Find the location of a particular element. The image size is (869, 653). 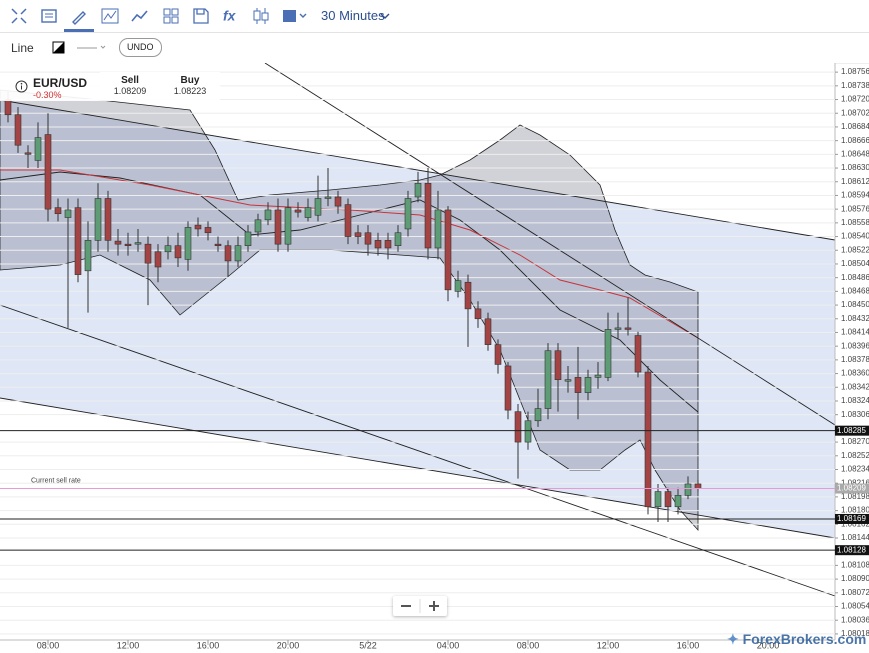

y-tick-label: 1.08378 is located at coordinates (855, 359).